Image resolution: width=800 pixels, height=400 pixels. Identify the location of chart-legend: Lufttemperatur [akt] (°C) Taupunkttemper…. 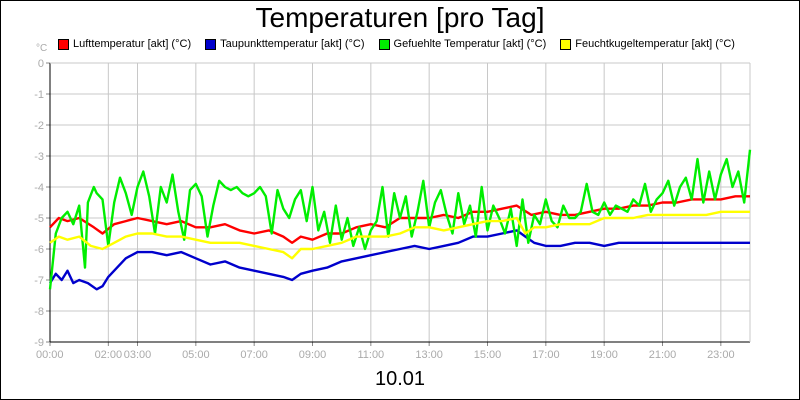
(396, 44).